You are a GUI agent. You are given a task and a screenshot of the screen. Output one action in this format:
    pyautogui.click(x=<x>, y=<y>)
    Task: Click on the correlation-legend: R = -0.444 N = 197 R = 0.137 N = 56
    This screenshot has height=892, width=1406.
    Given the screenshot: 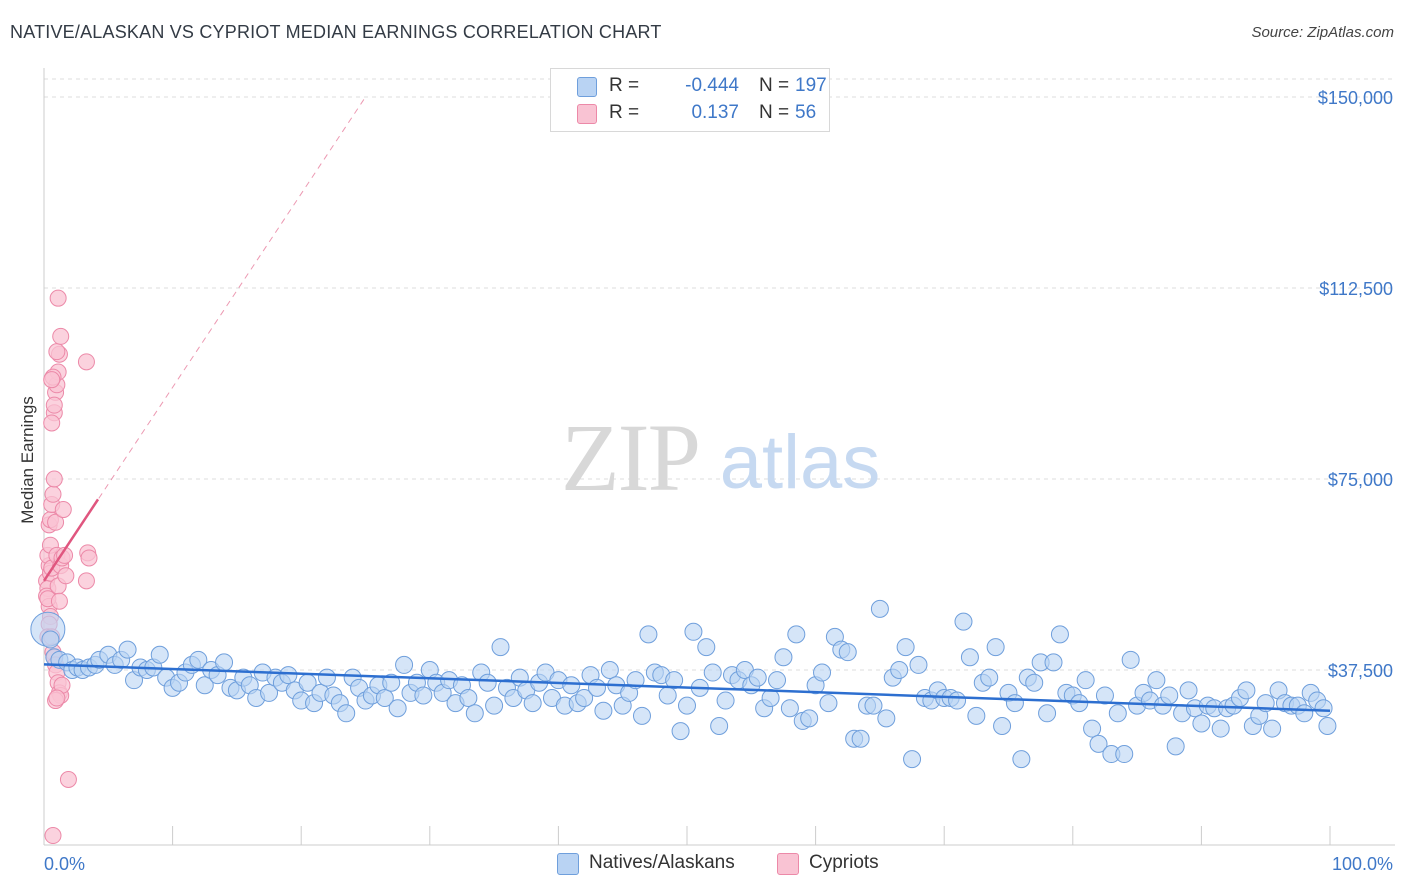 What is the action you would take?
    pyautogui.click(x=690, y=100)
    